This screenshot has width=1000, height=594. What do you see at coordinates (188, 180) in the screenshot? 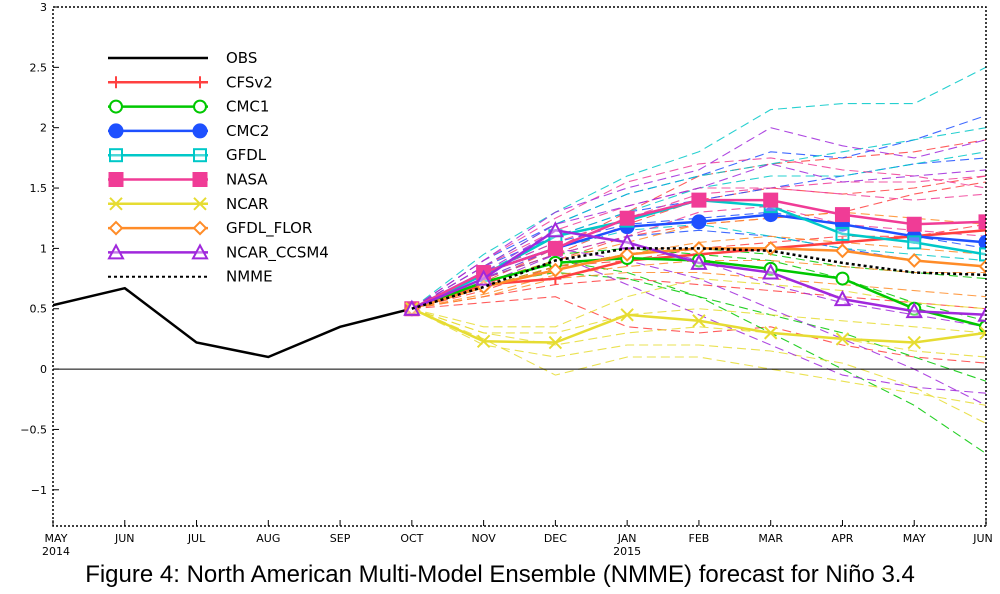
I see `legend-item-nasa: NASA` at bounding box center [188, 180].